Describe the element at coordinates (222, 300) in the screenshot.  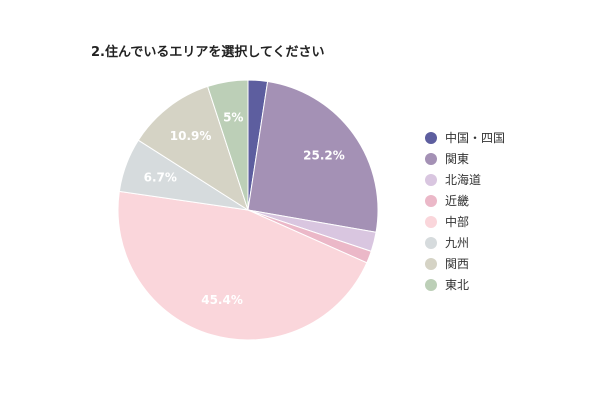
I see `slice-data-label: 45.4%` at that location.